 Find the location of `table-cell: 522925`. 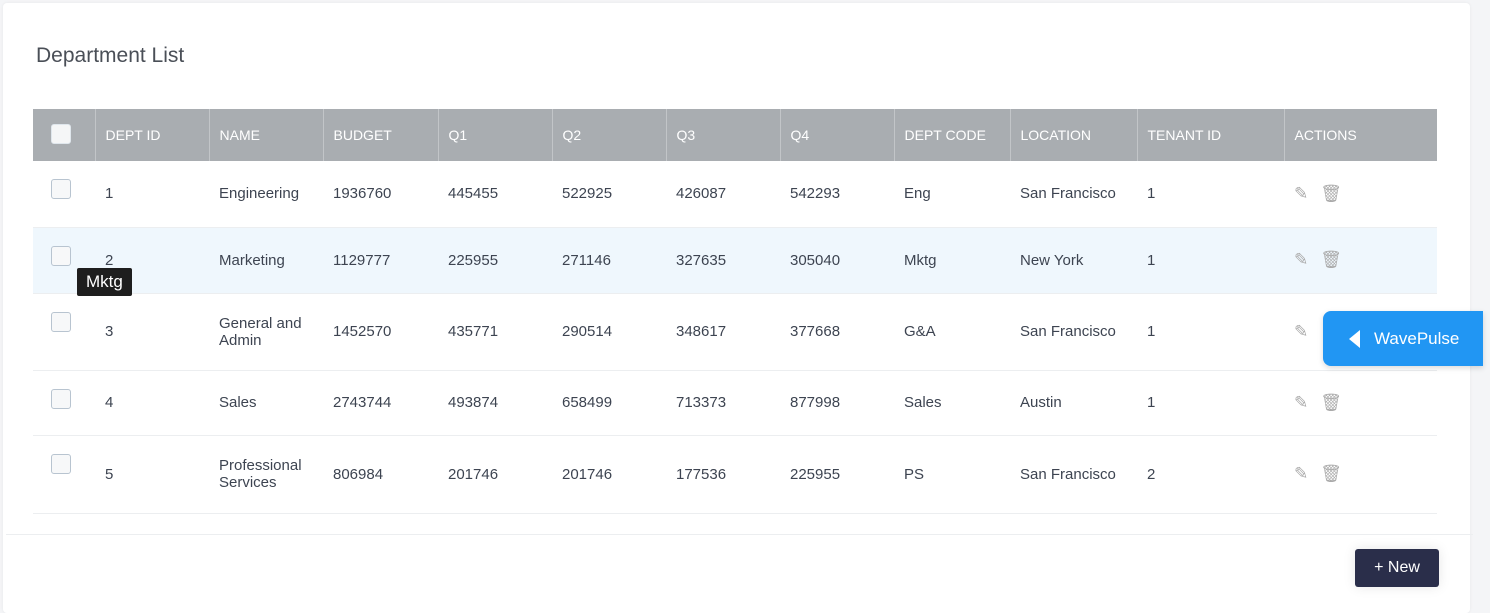

table-cell: 522925 is located at coordinates (609, 194).